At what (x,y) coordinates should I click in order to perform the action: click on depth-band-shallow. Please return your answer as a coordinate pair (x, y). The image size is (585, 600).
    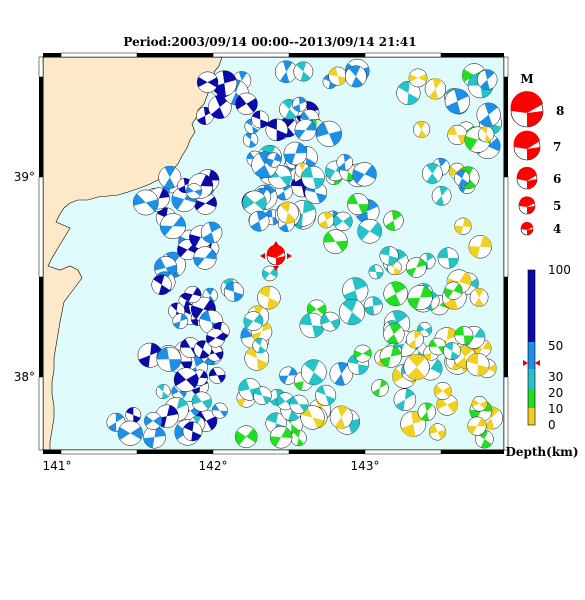
    Looking at the image, I should click on (531, 398).